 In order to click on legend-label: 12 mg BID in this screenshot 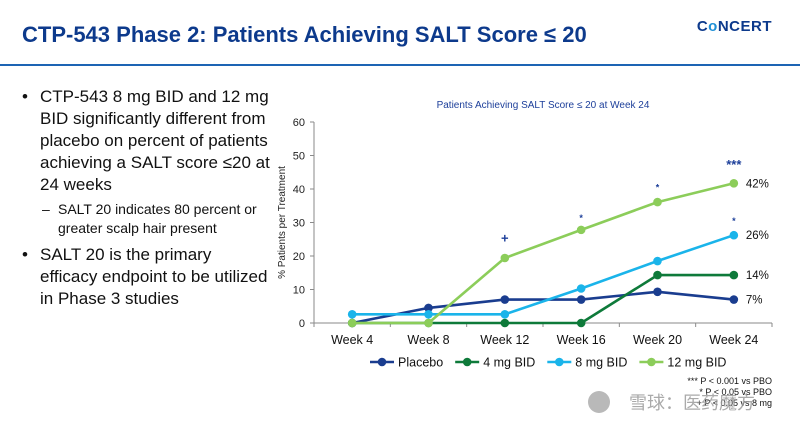, I will do `click(696, 363)`.